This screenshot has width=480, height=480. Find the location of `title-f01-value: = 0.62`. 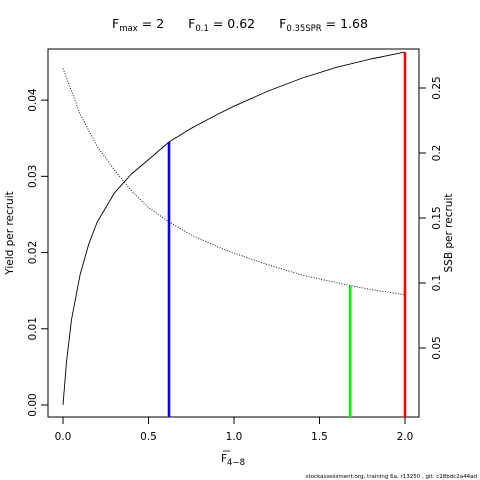

title-f01-value: = 0.62 is located at coordinates (232, 23).